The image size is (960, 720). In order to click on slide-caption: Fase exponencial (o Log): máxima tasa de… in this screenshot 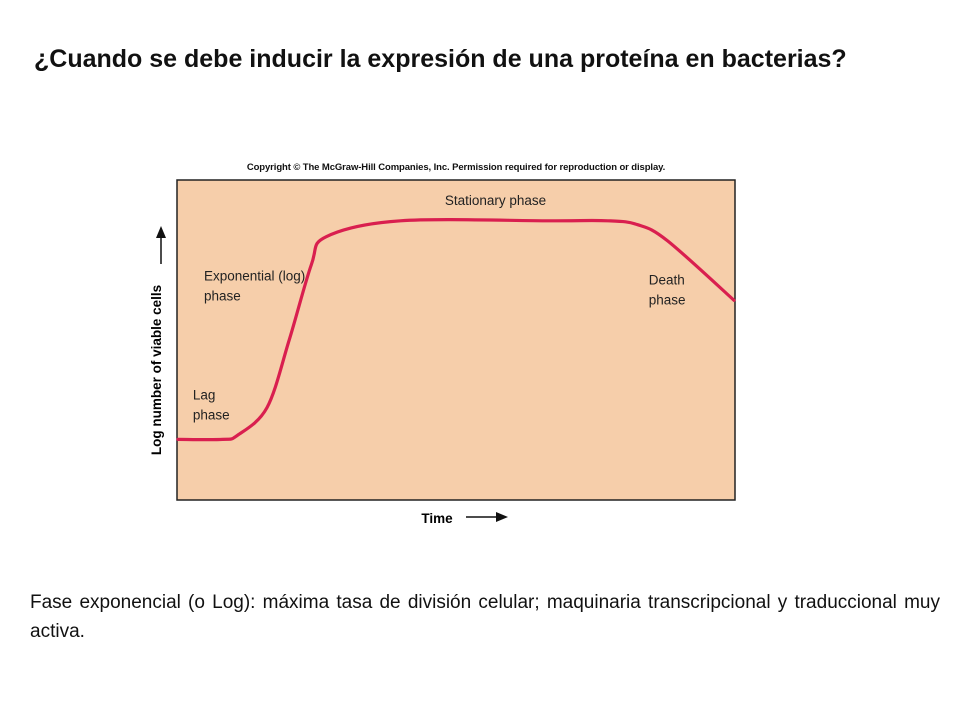, I will do `click(485, 617)`.